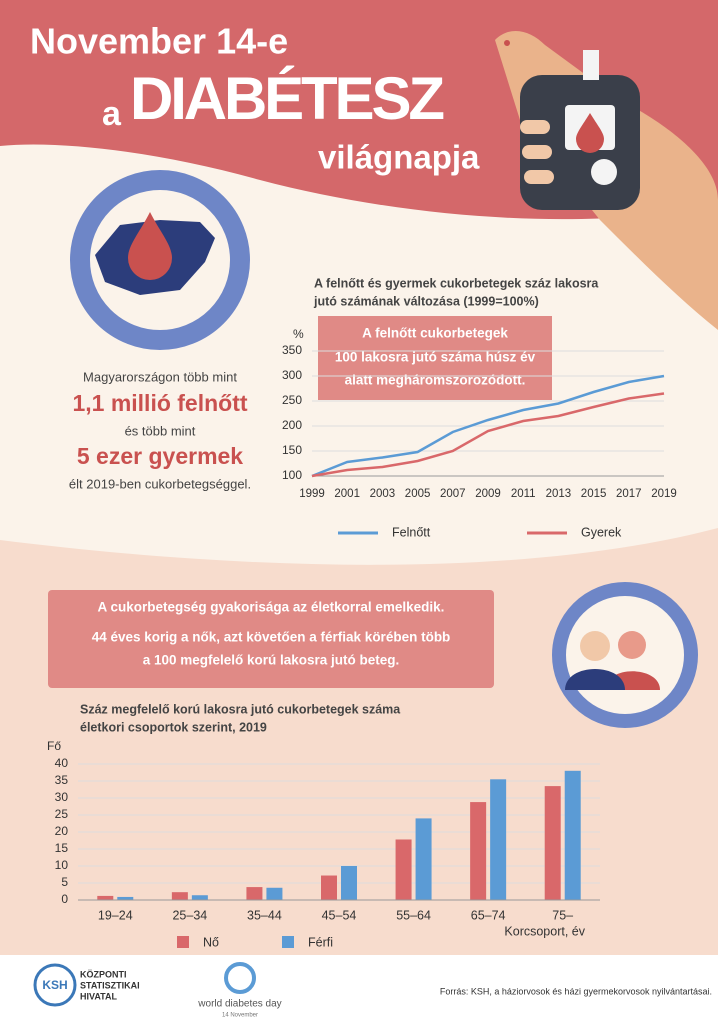 Image resolution: width=718 pixels, height=1024 pixels. I want to click on title-main: DIABÉTESZ, so click(287, 98).